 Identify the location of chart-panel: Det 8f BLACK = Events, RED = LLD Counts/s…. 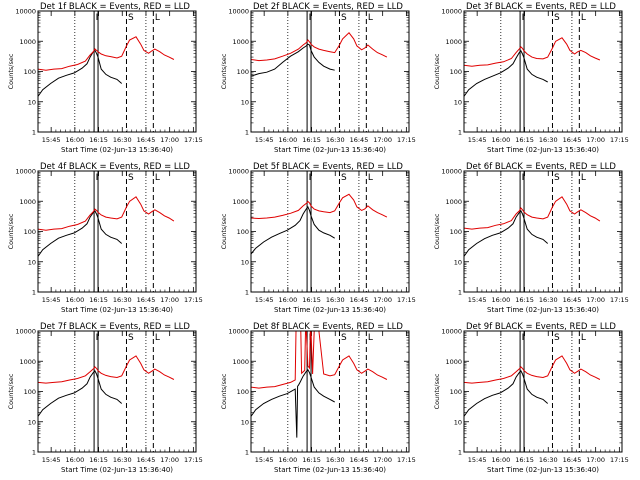
(318, 398).